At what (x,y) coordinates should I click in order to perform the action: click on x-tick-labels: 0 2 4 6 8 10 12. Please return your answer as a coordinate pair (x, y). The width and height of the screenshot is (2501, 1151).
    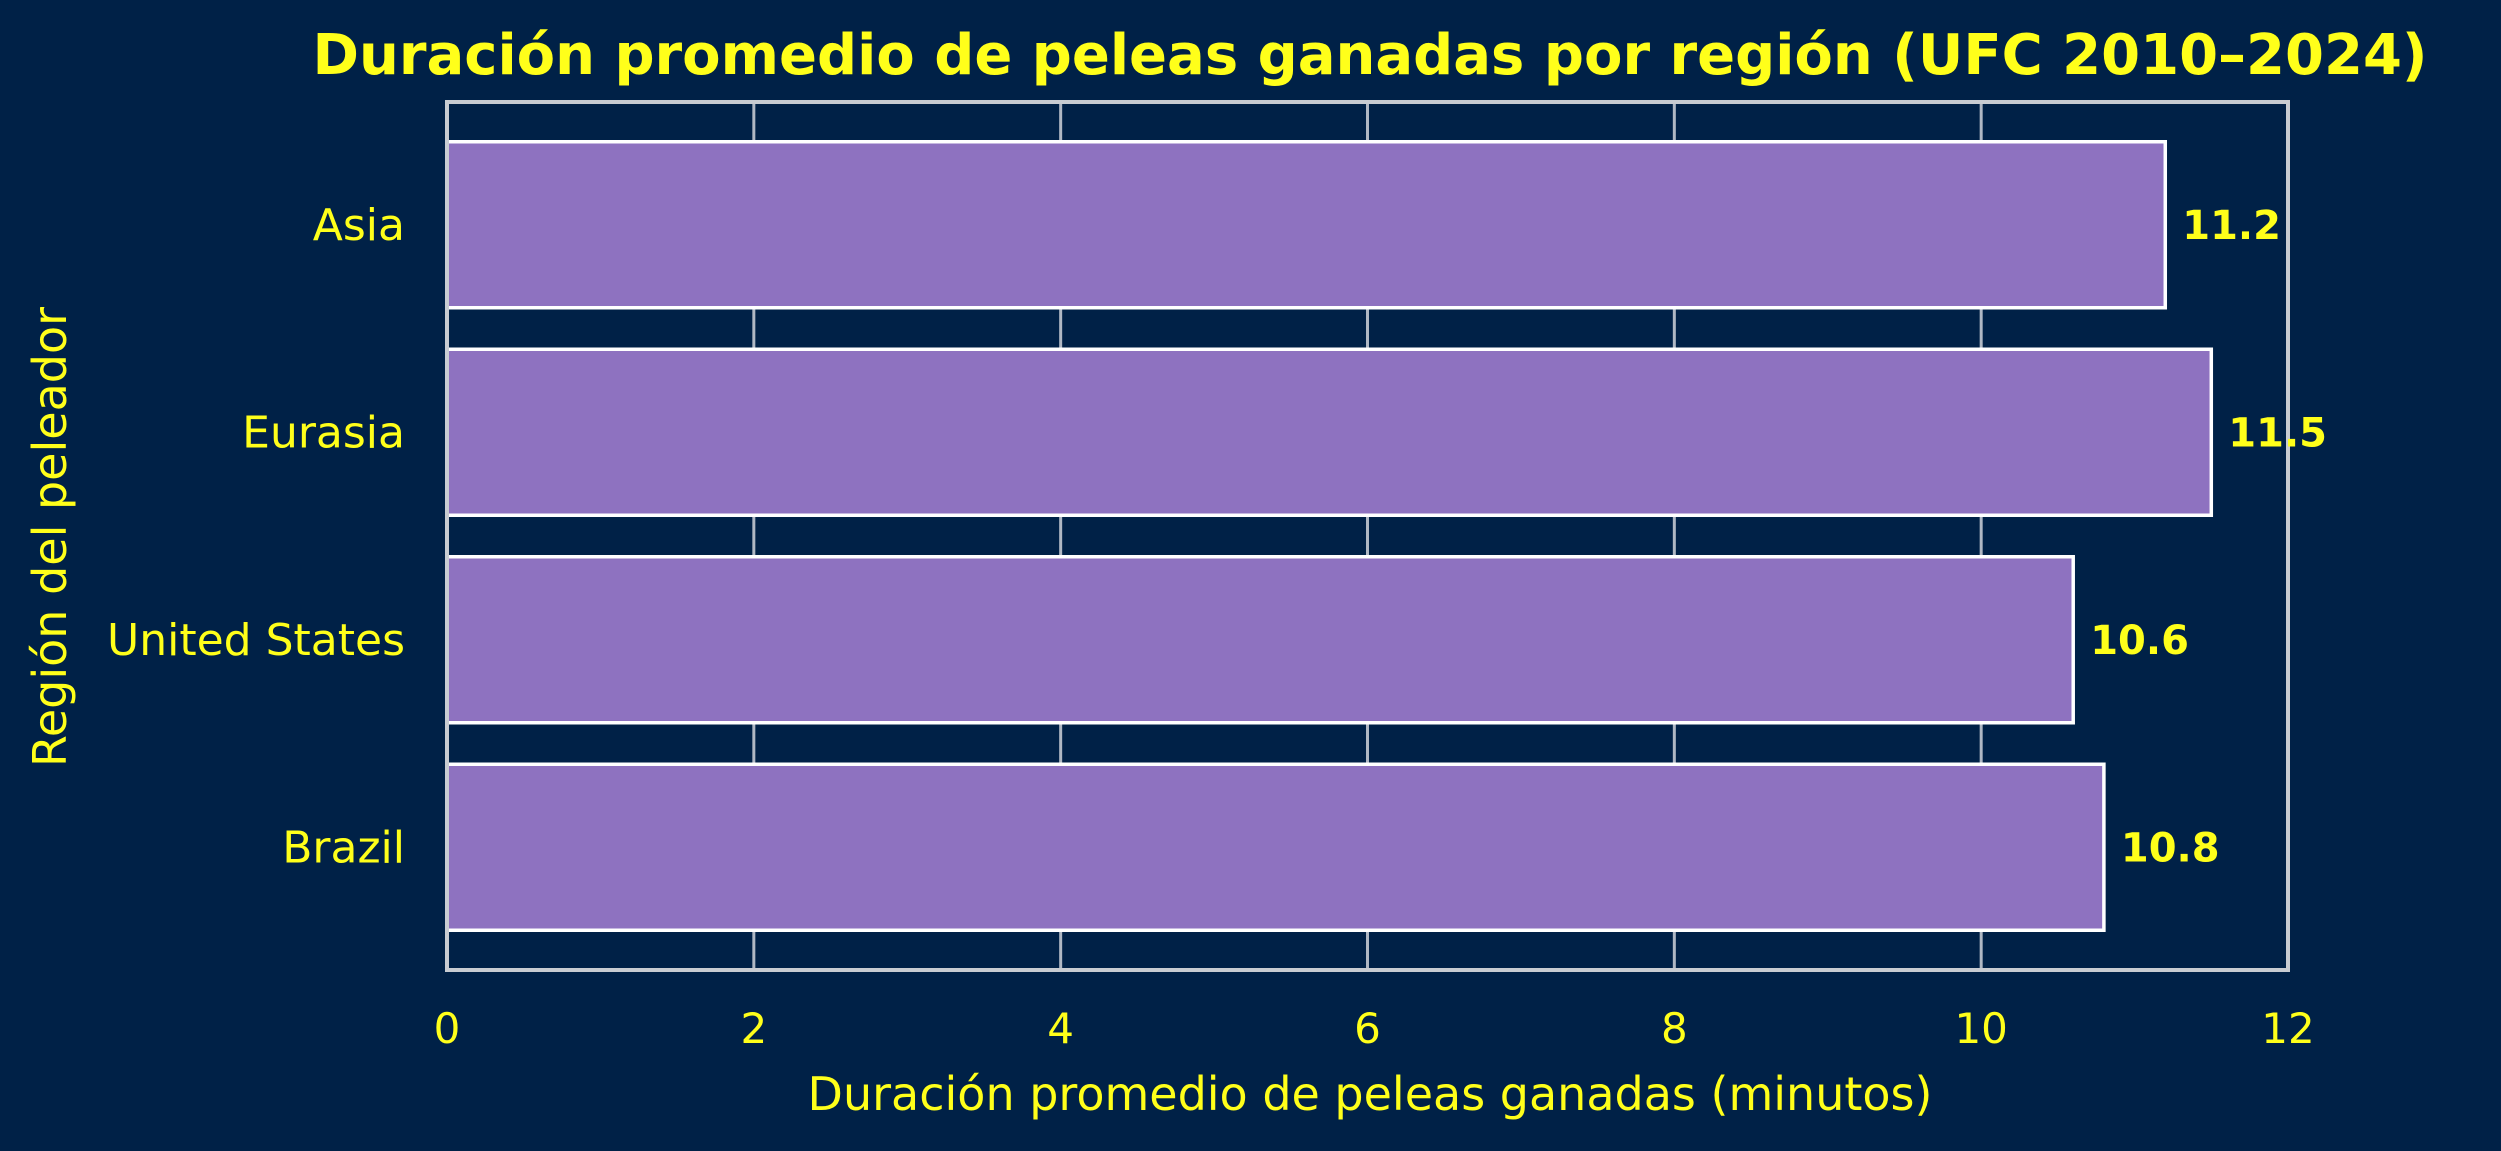
    Looking at the image, I should click on (1374, 1028).